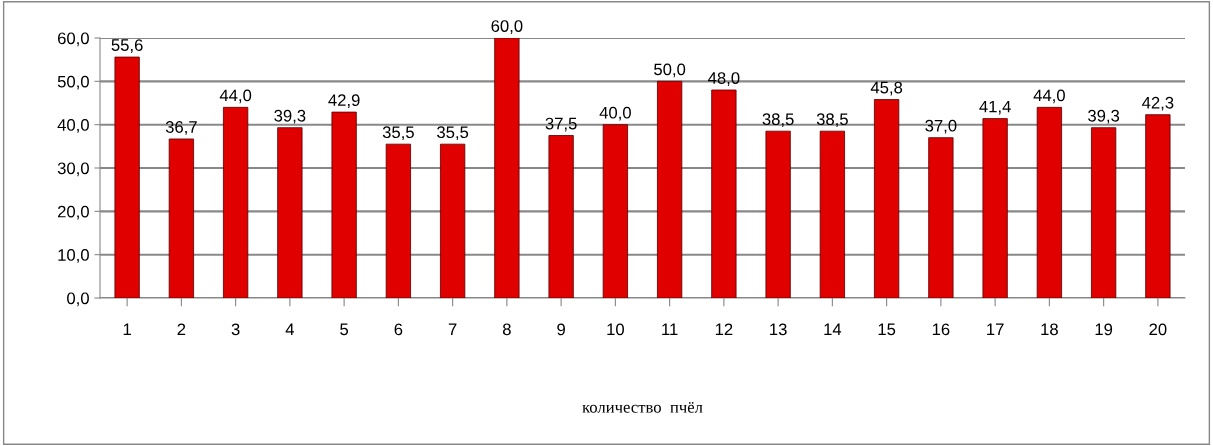 The width and height of the screenshot is (1213, 446). What do you see at coordinates (670, 329) in the screenshot?
I see `x-tick-label: 11` at bounding box center [670, 329].